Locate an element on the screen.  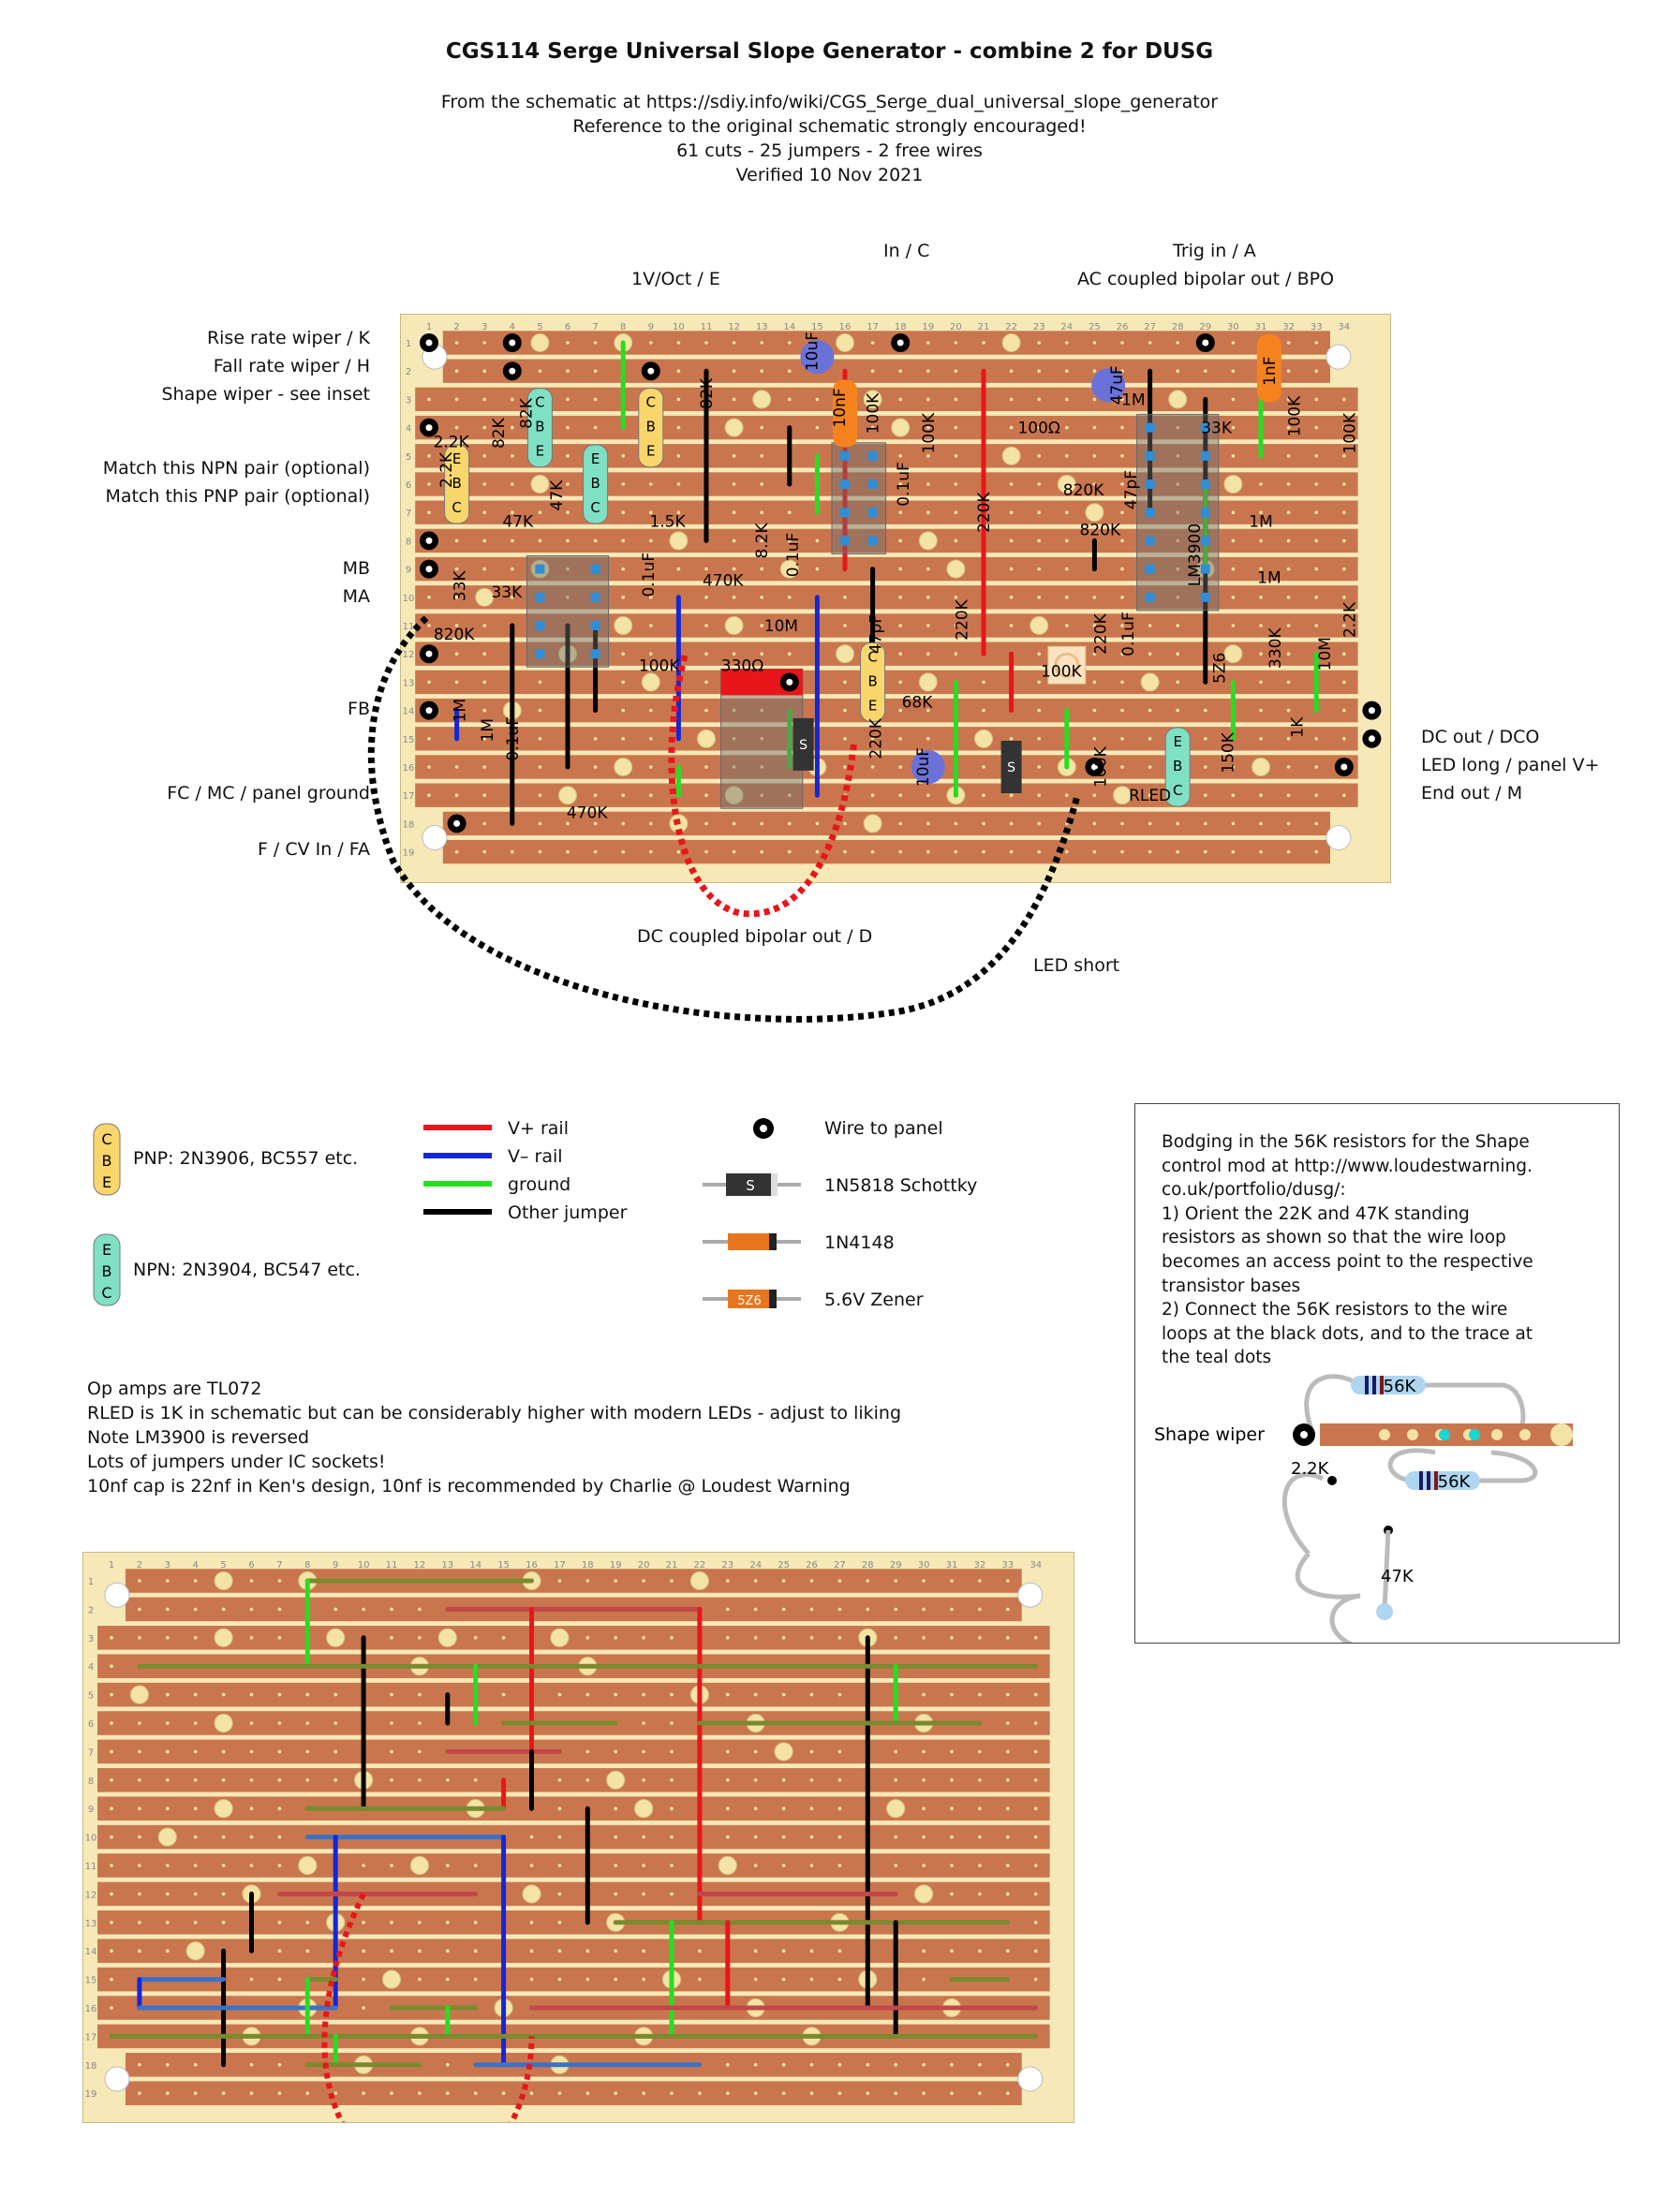
component-label: 470K is located at coordinates (724, 581).